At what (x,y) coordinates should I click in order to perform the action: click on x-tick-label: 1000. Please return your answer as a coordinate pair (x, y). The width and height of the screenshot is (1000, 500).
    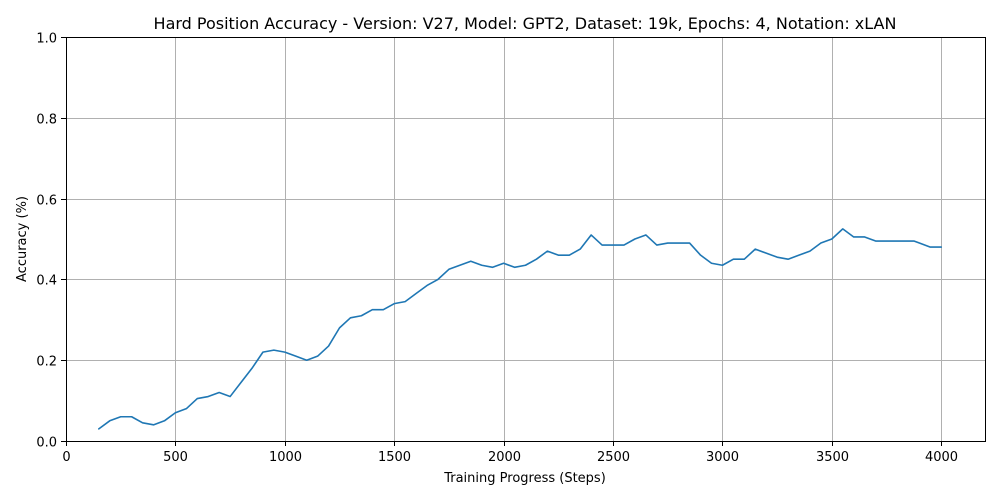
    Looking at the image, I should click on (285, 457).